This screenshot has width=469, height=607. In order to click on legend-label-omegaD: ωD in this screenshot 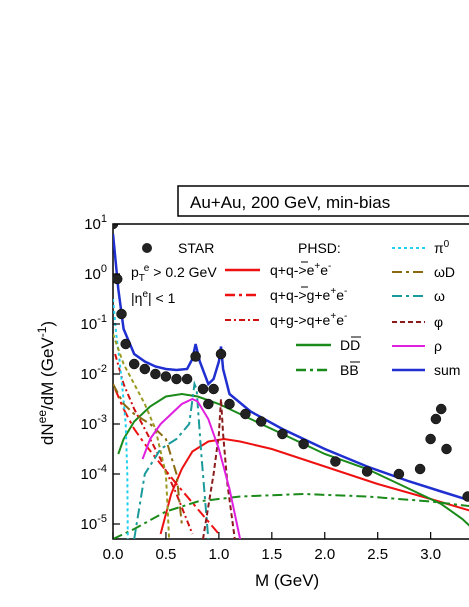, I will do `click(444, 272)`.